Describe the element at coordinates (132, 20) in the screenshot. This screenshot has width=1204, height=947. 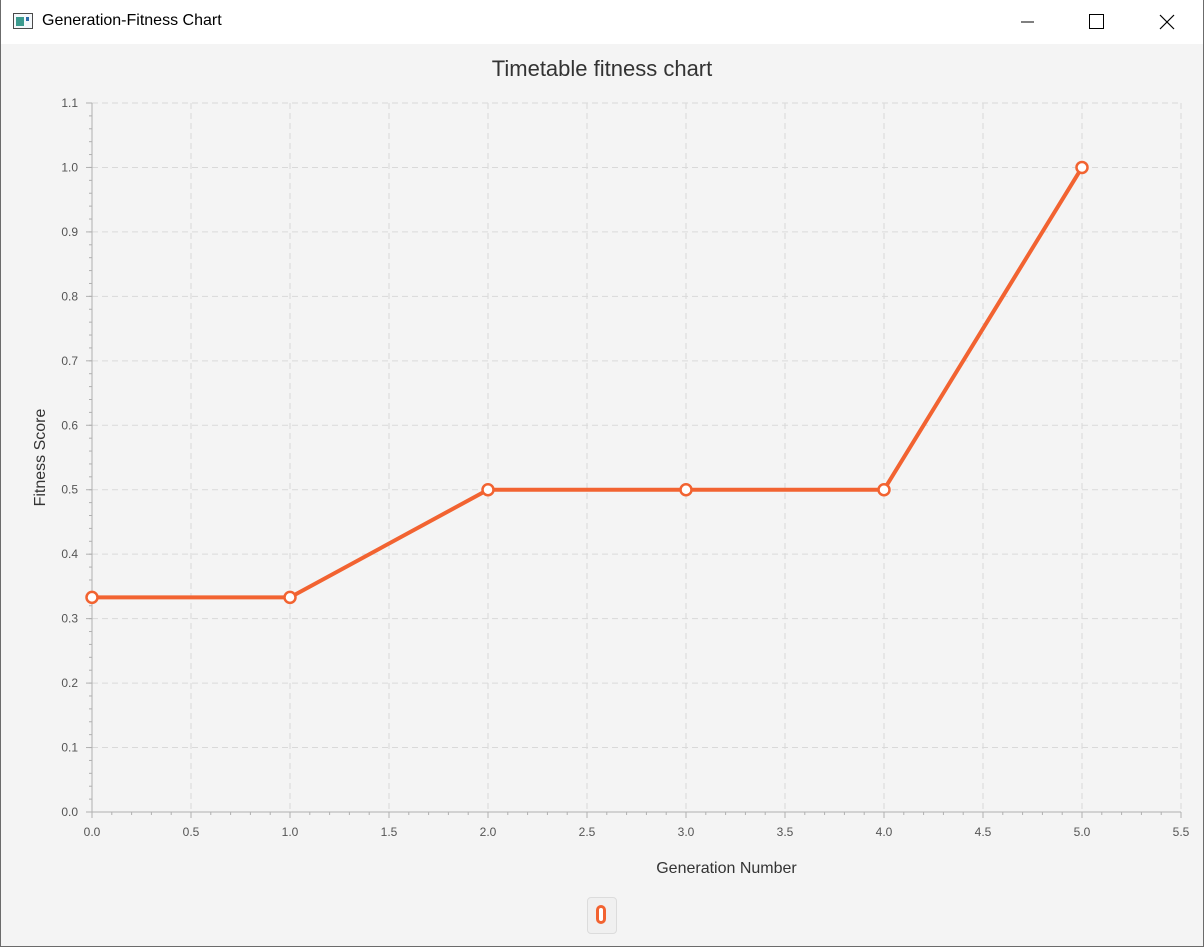
I see `window-title: Generation-Fitness Chart` at that location.